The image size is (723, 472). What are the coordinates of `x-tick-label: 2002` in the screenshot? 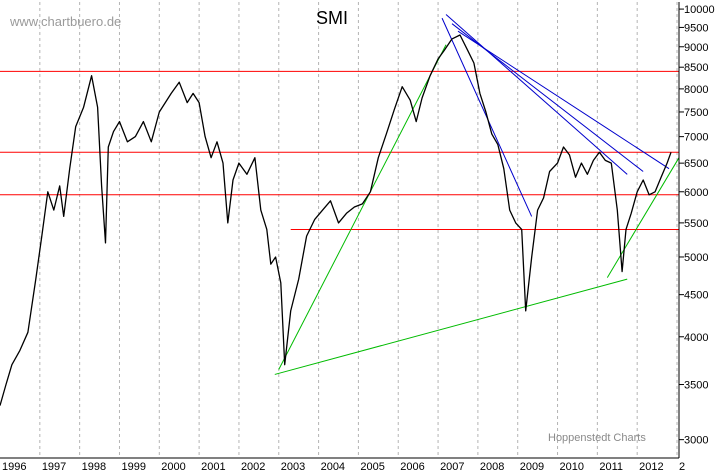 It's located at (253, 466).